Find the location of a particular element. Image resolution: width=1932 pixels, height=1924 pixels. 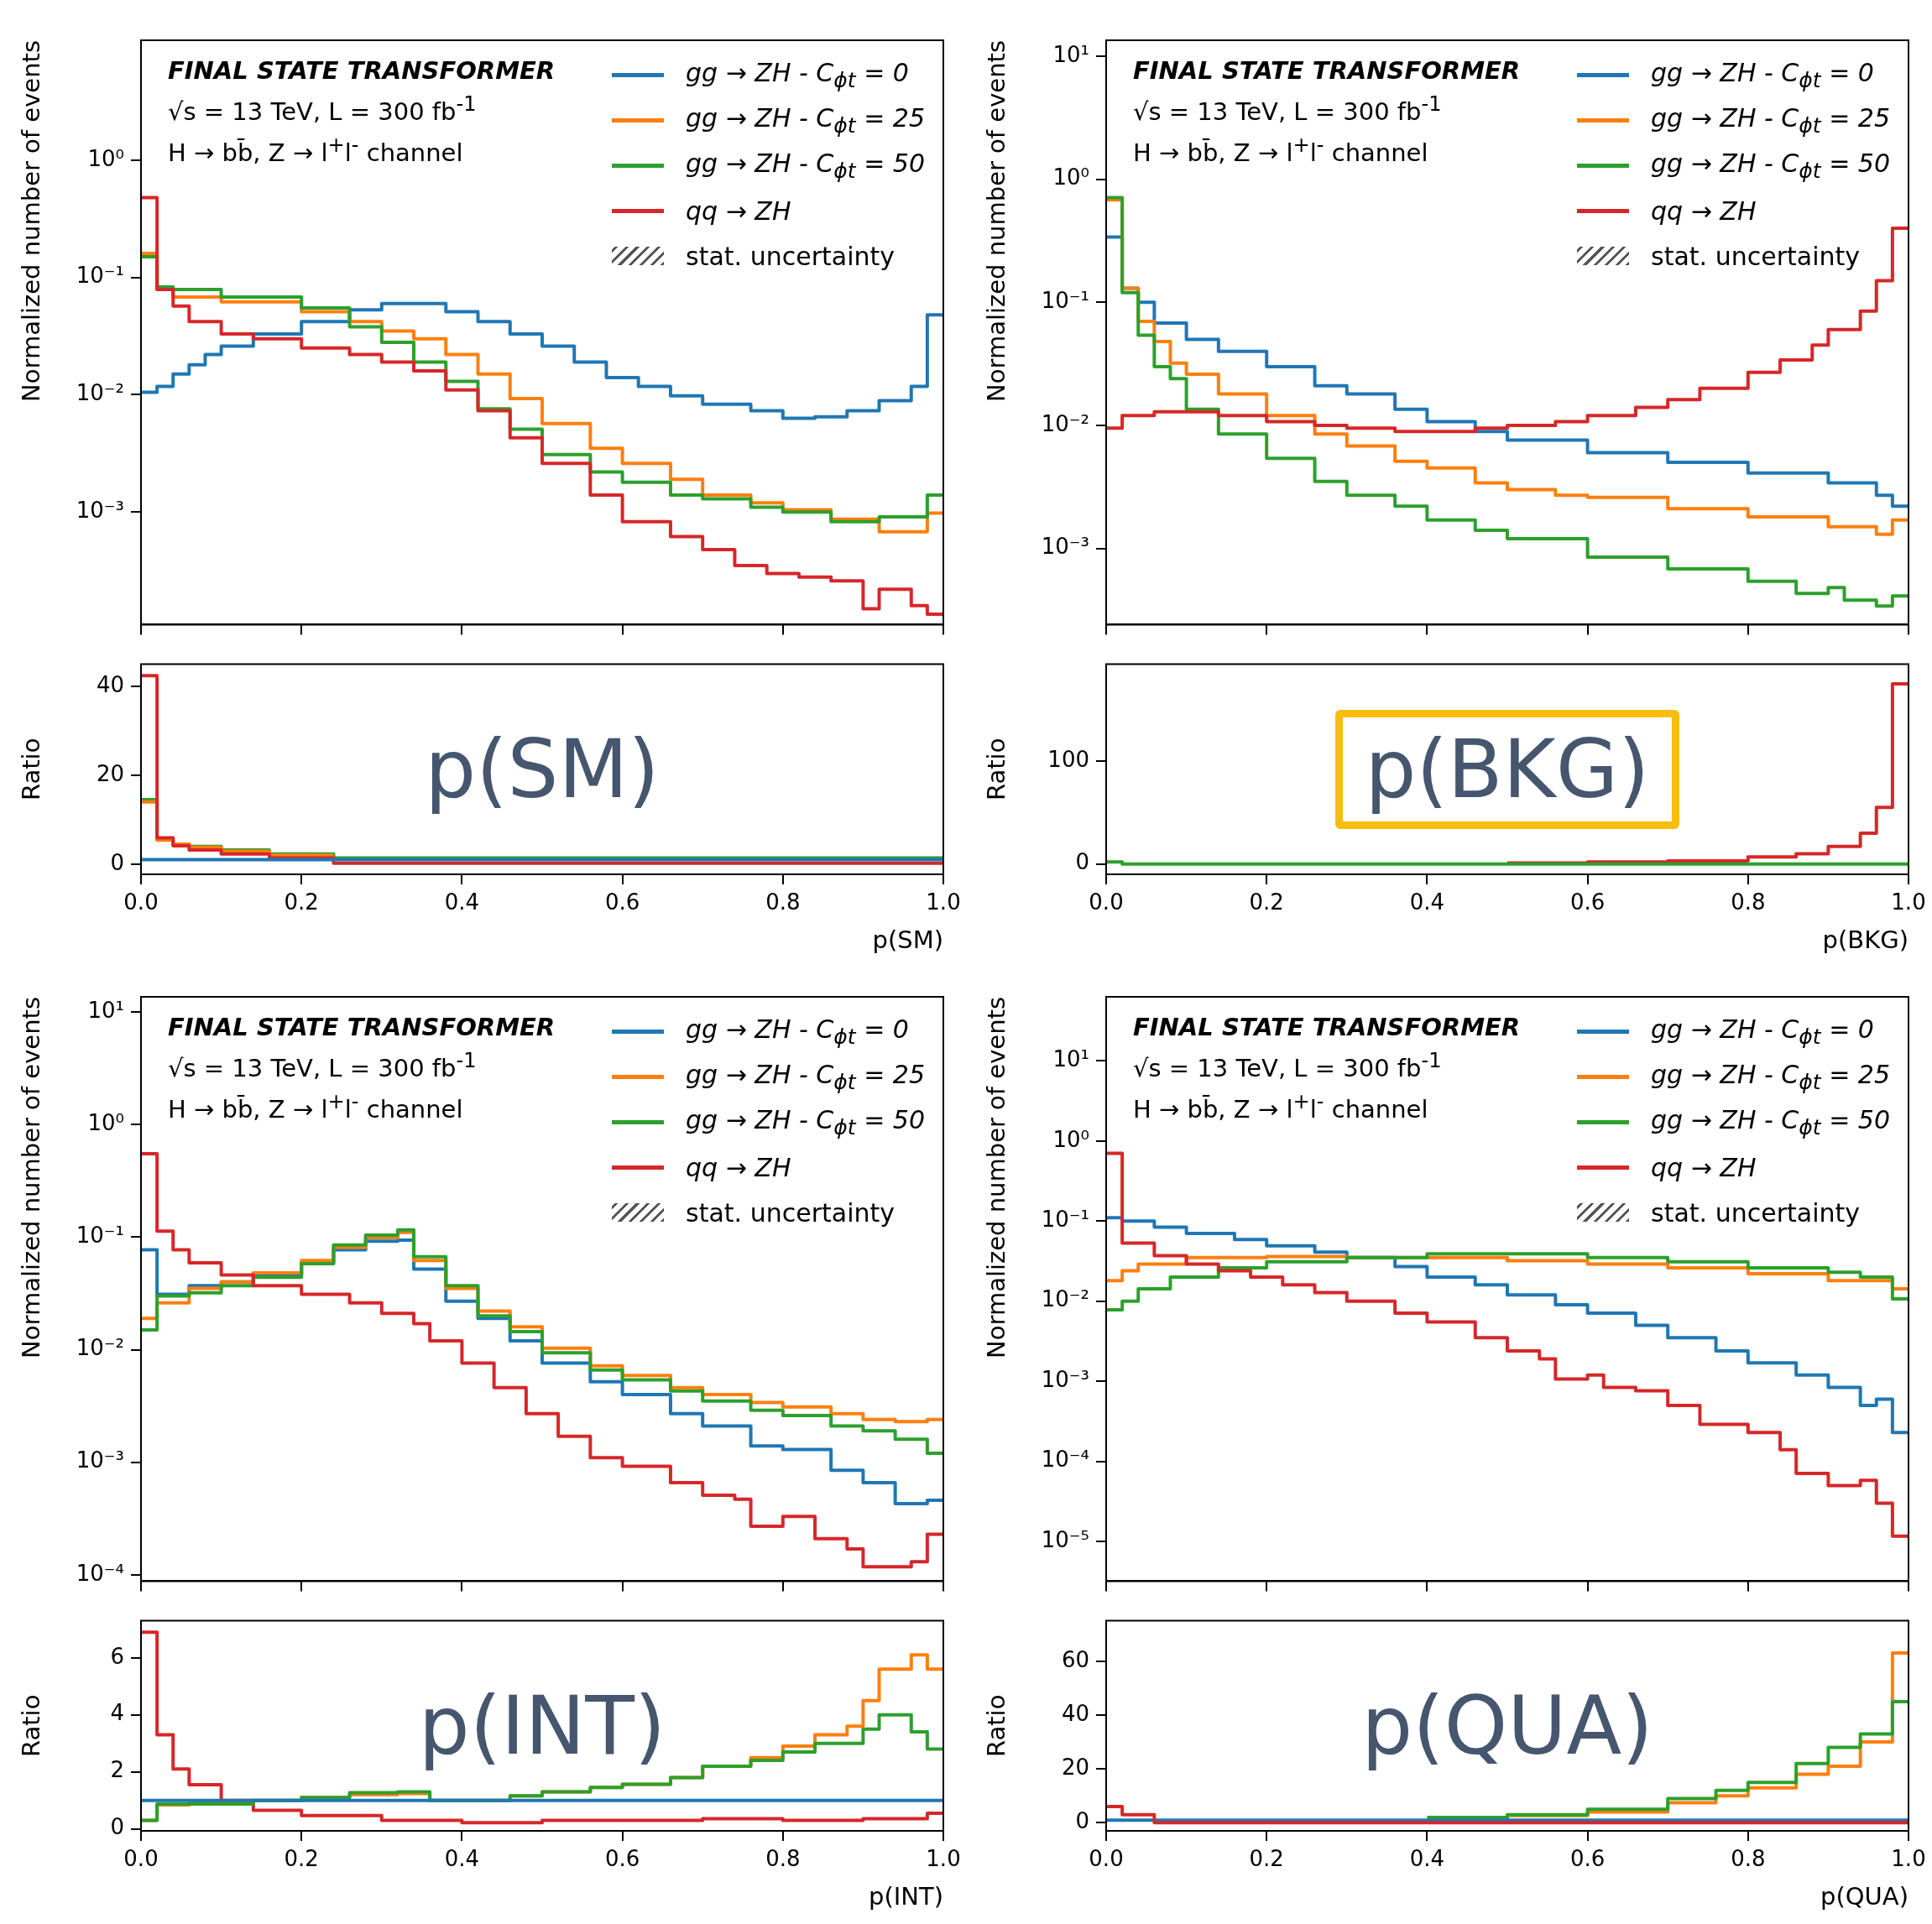

annotation: p(SM) is located at coordinates (542, 769).